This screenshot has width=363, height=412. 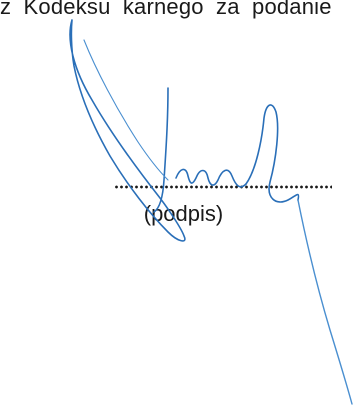 I want to click on signature-dotted-line, so click(x=223, y=187).